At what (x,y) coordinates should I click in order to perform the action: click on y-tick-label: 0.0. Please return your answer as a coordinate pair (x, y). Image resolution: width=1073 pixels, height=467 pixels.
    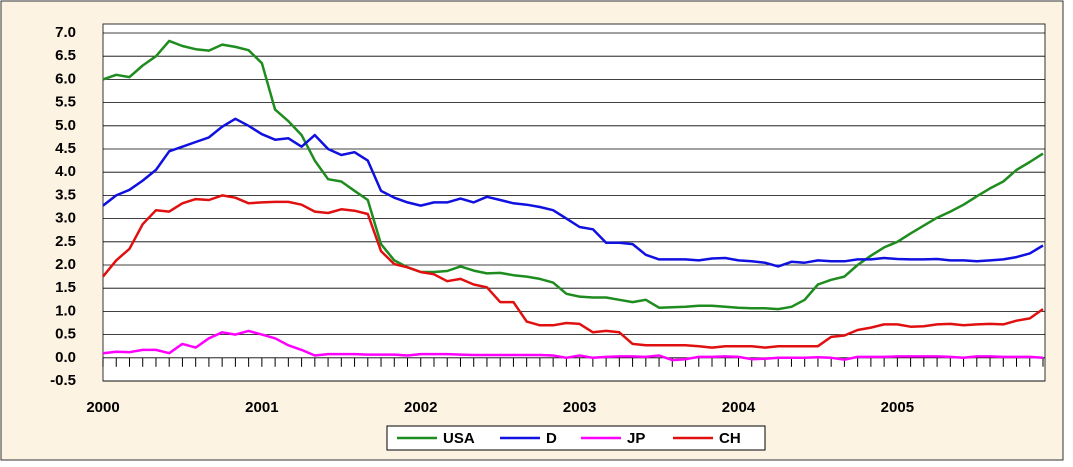
    Looking at the image, I should click on (65, 357).